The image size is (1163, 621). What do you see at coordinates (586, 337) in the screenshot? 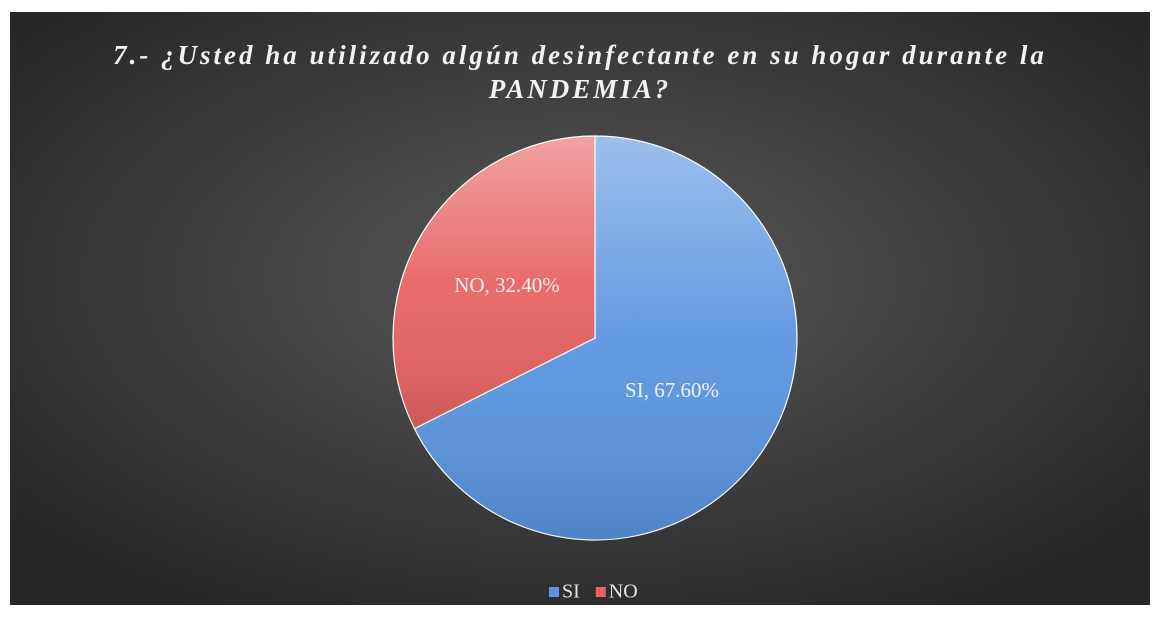
I see `data-labels: SI, 67.60% NO, 32.40%` at bounding box center [586, 337].